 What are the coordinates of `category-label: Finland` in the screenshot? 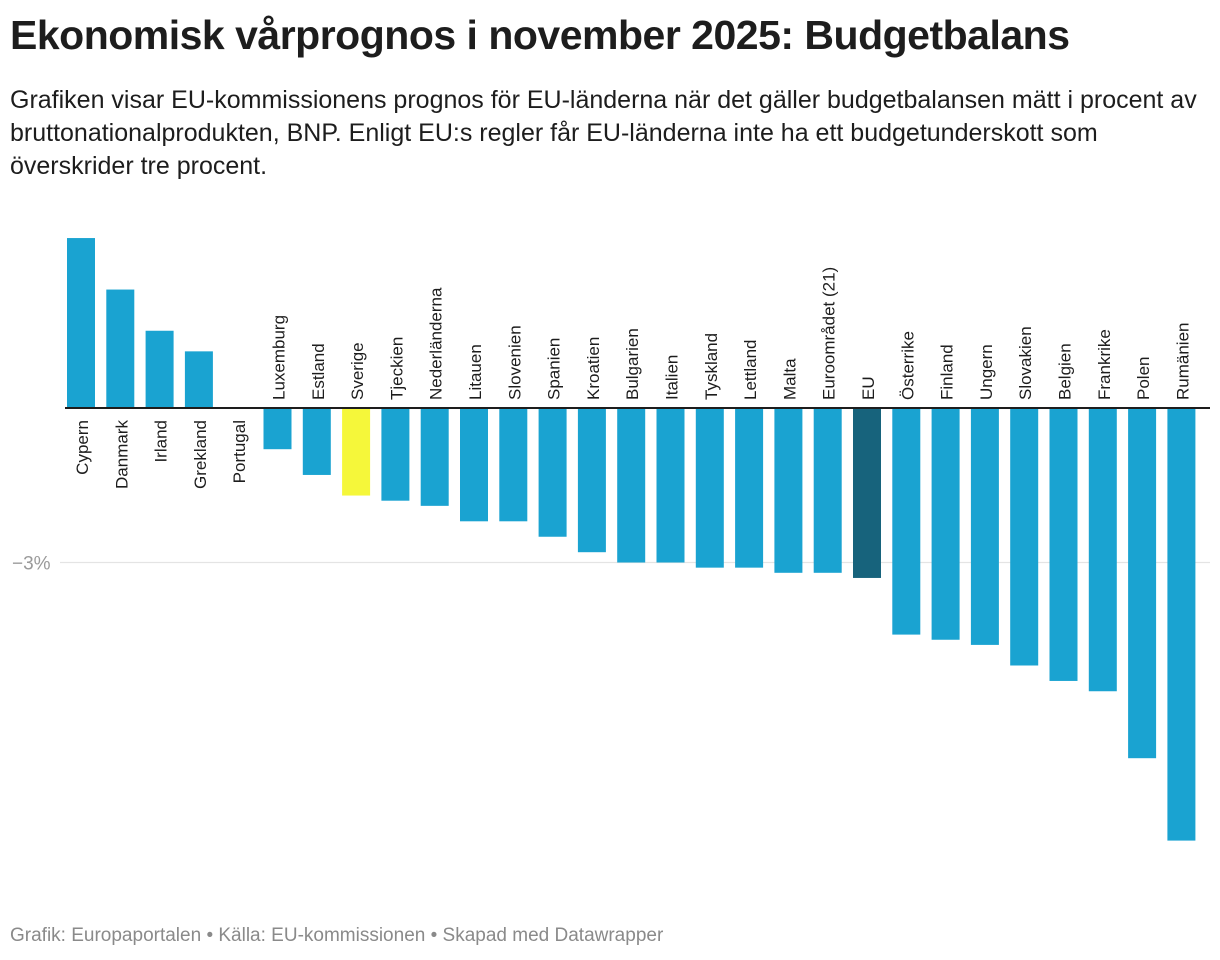 It's located at (947, 372).